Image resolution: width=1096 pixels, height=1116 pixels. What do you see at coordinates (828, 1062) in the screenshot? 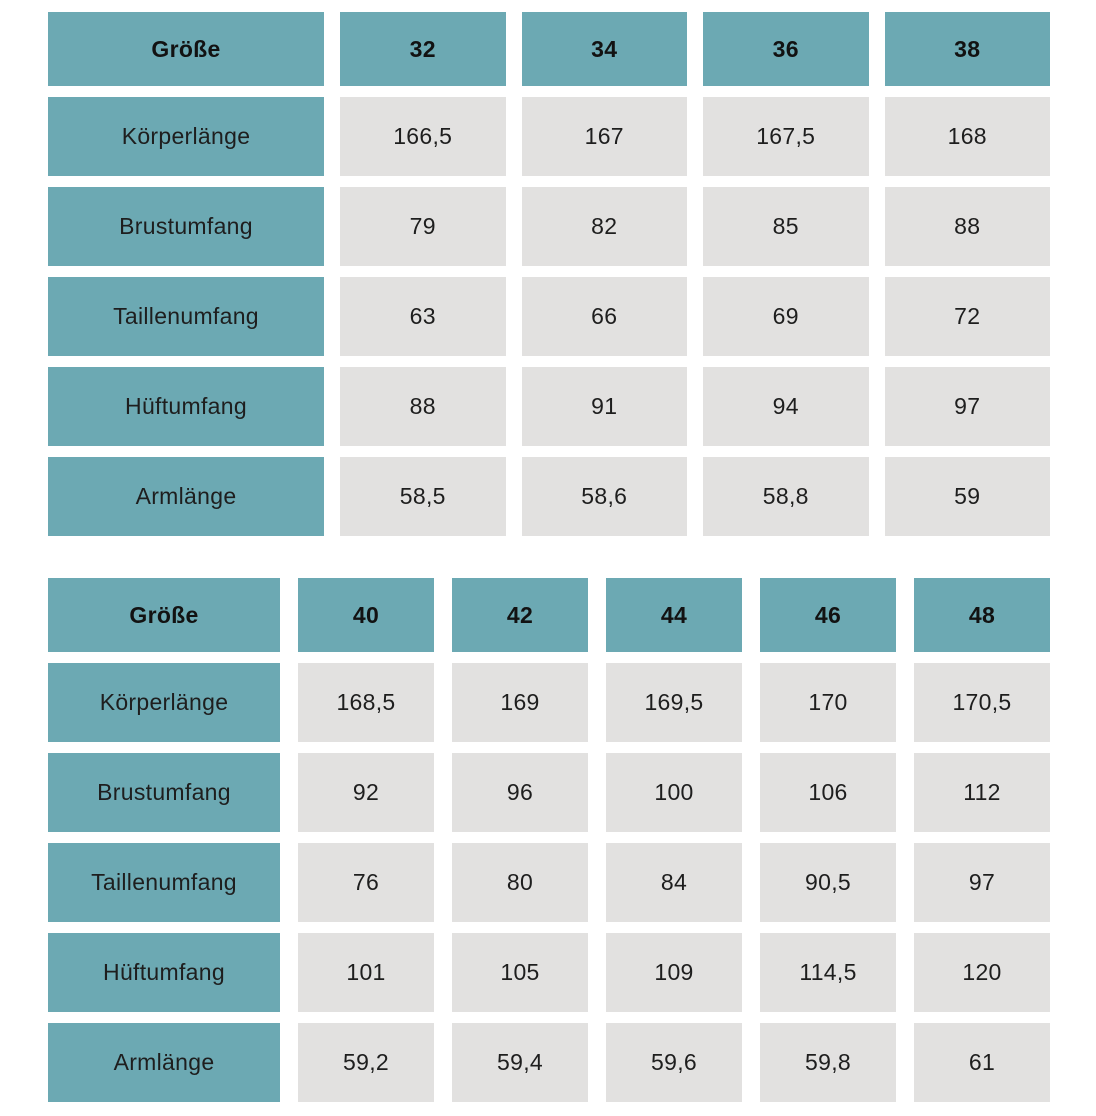
I see `measurement-value-cell: 59,8` at bounding box center [828, 1062].